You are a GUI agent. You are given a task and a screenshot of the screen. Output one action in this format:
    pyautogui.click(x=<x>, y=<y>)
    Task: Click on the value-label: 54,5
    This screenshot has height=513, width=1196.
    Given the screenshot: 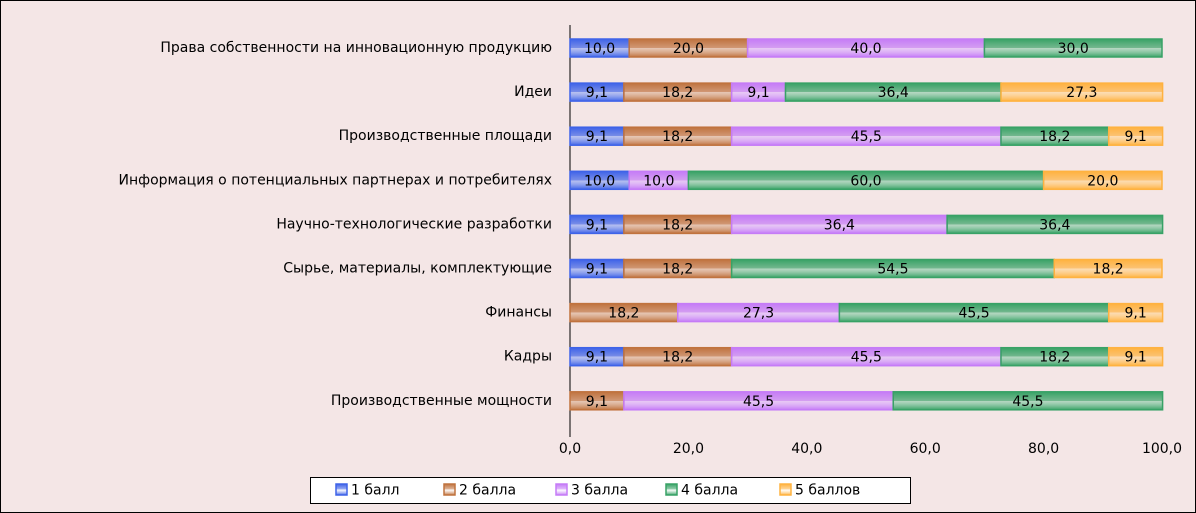 What is the action you would take?
    pyautogui.click(x=892, y=270)
    